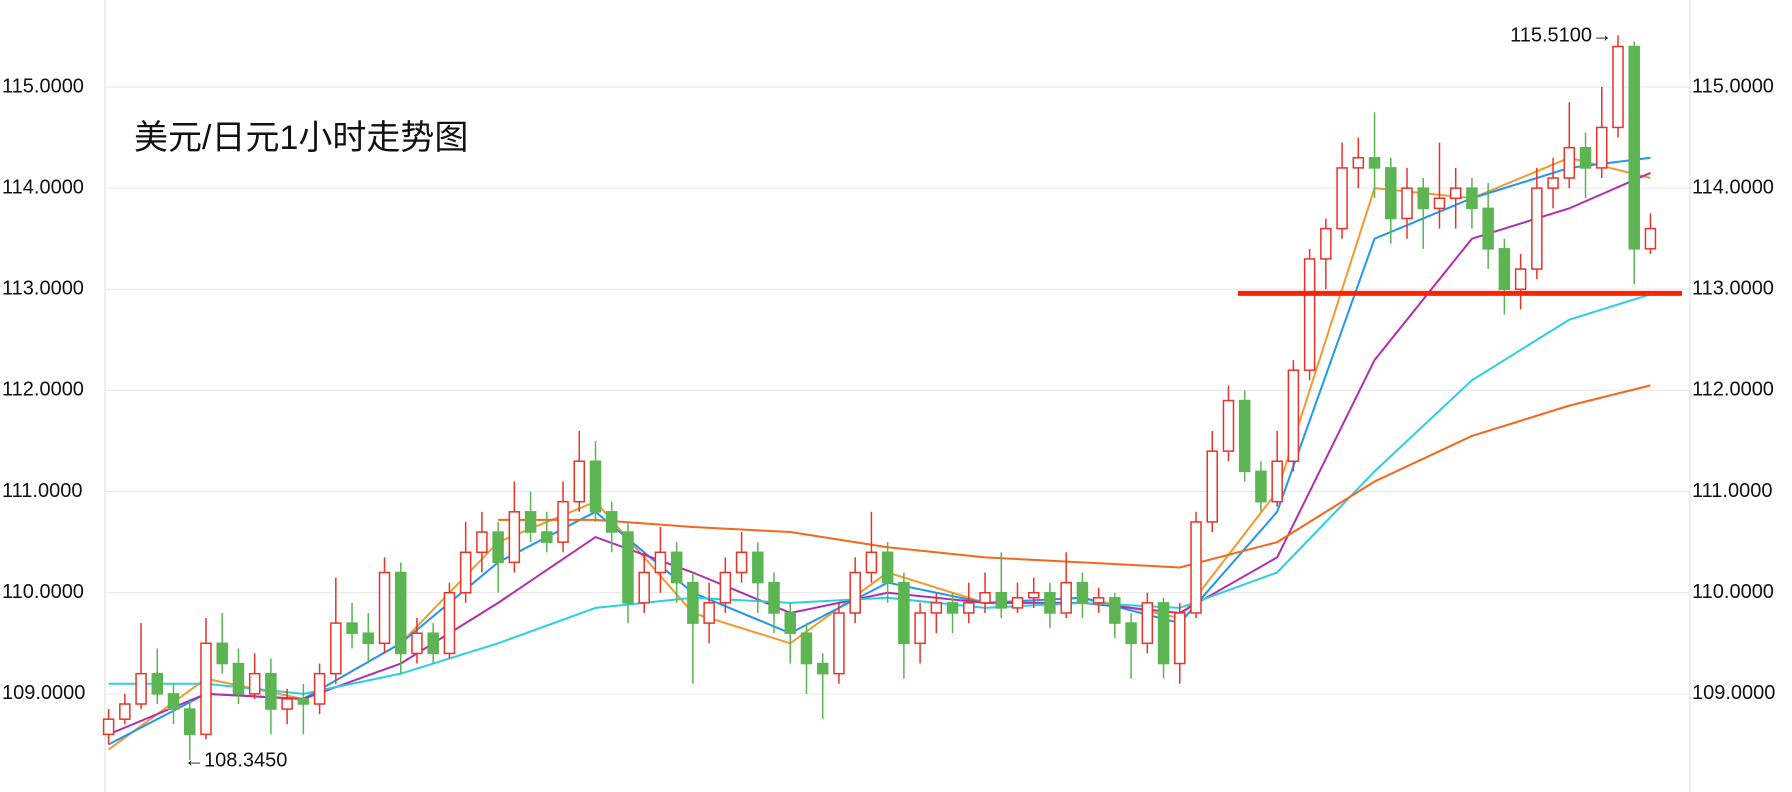  What do you see at coordinates (1733, 693) in the screenshot?
I see `y-tick-label: 109.0000` at bounding box center [1733, 693].